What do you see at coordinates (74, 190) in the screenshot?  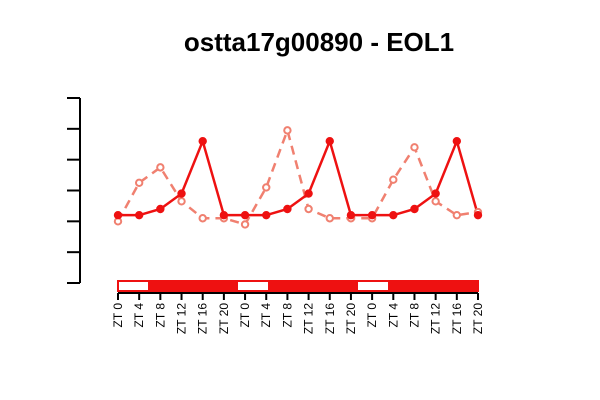 I see `y-axis` at bounding box center [74, 190].